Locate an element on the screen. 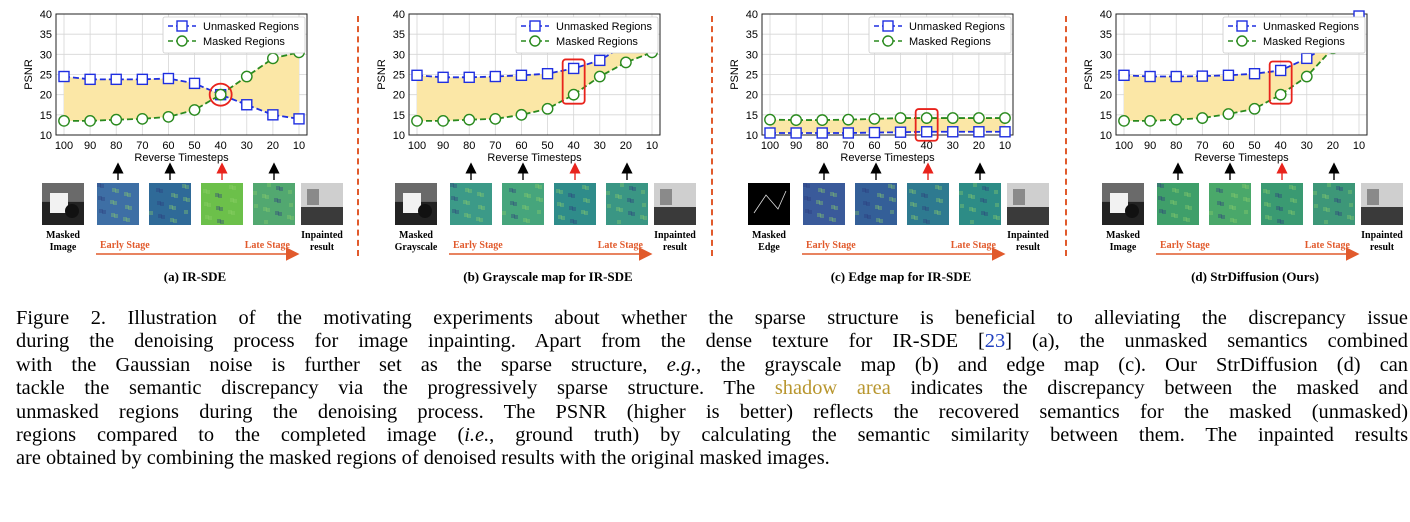  masked-edge-image is located at coordinates (769, 204).